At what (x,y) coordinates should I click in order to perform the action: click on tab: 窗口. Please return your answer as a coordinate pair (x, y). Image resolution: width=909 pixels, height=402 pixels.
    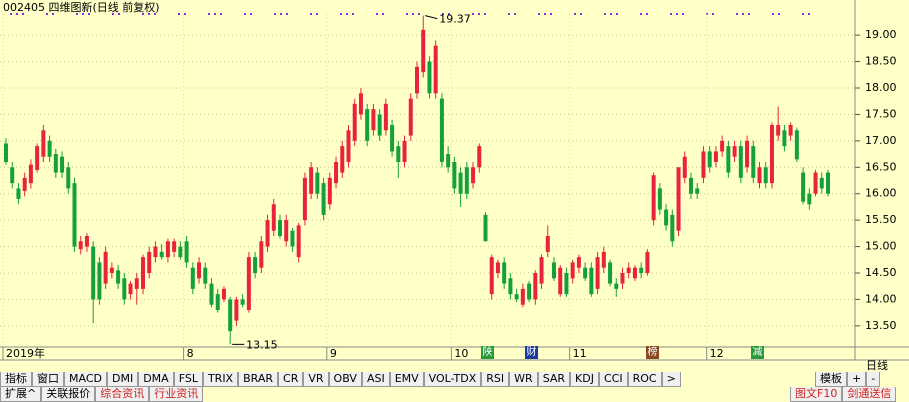
    Looking at the image, I should click on (48, 379).